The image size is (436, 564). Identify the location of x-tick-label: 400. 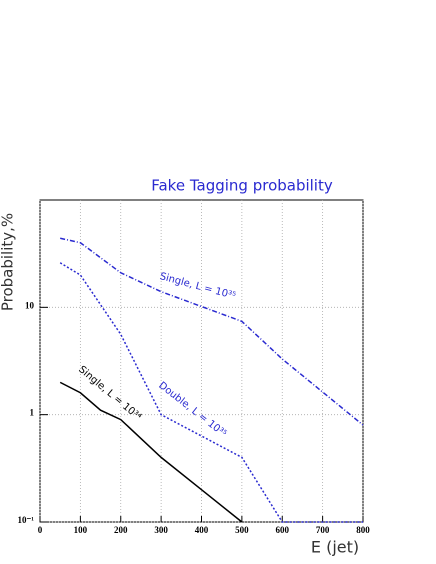
(202, 530).